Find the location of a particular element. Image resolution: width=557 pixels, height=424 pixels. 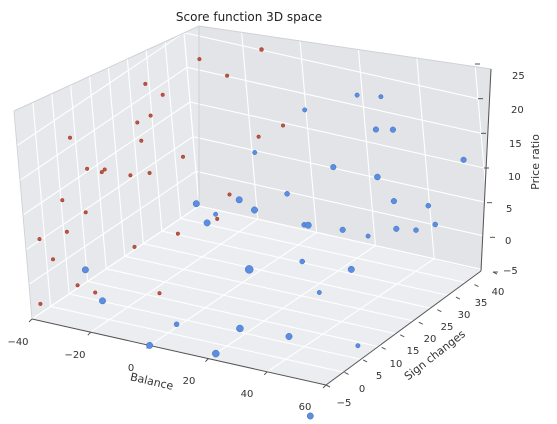

y-tick-label: 0 is located at coordinates (362, 389).